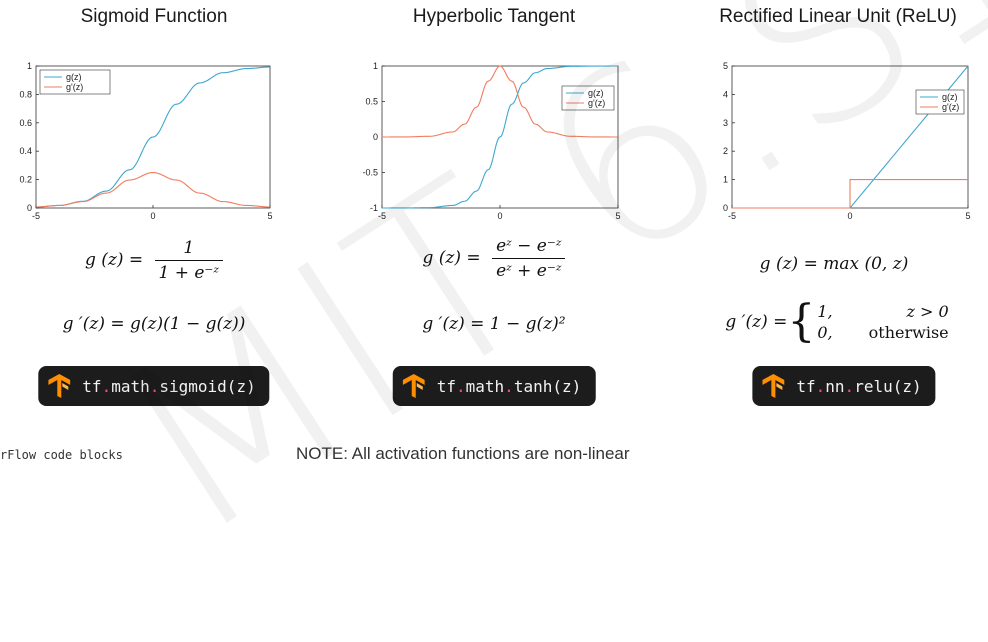 Image resolution: width=988 pixels, height=642 pixels. Describe the element at coordinates (725, 151) in the screenshot. I see `y-tick-label: 2` at that location.